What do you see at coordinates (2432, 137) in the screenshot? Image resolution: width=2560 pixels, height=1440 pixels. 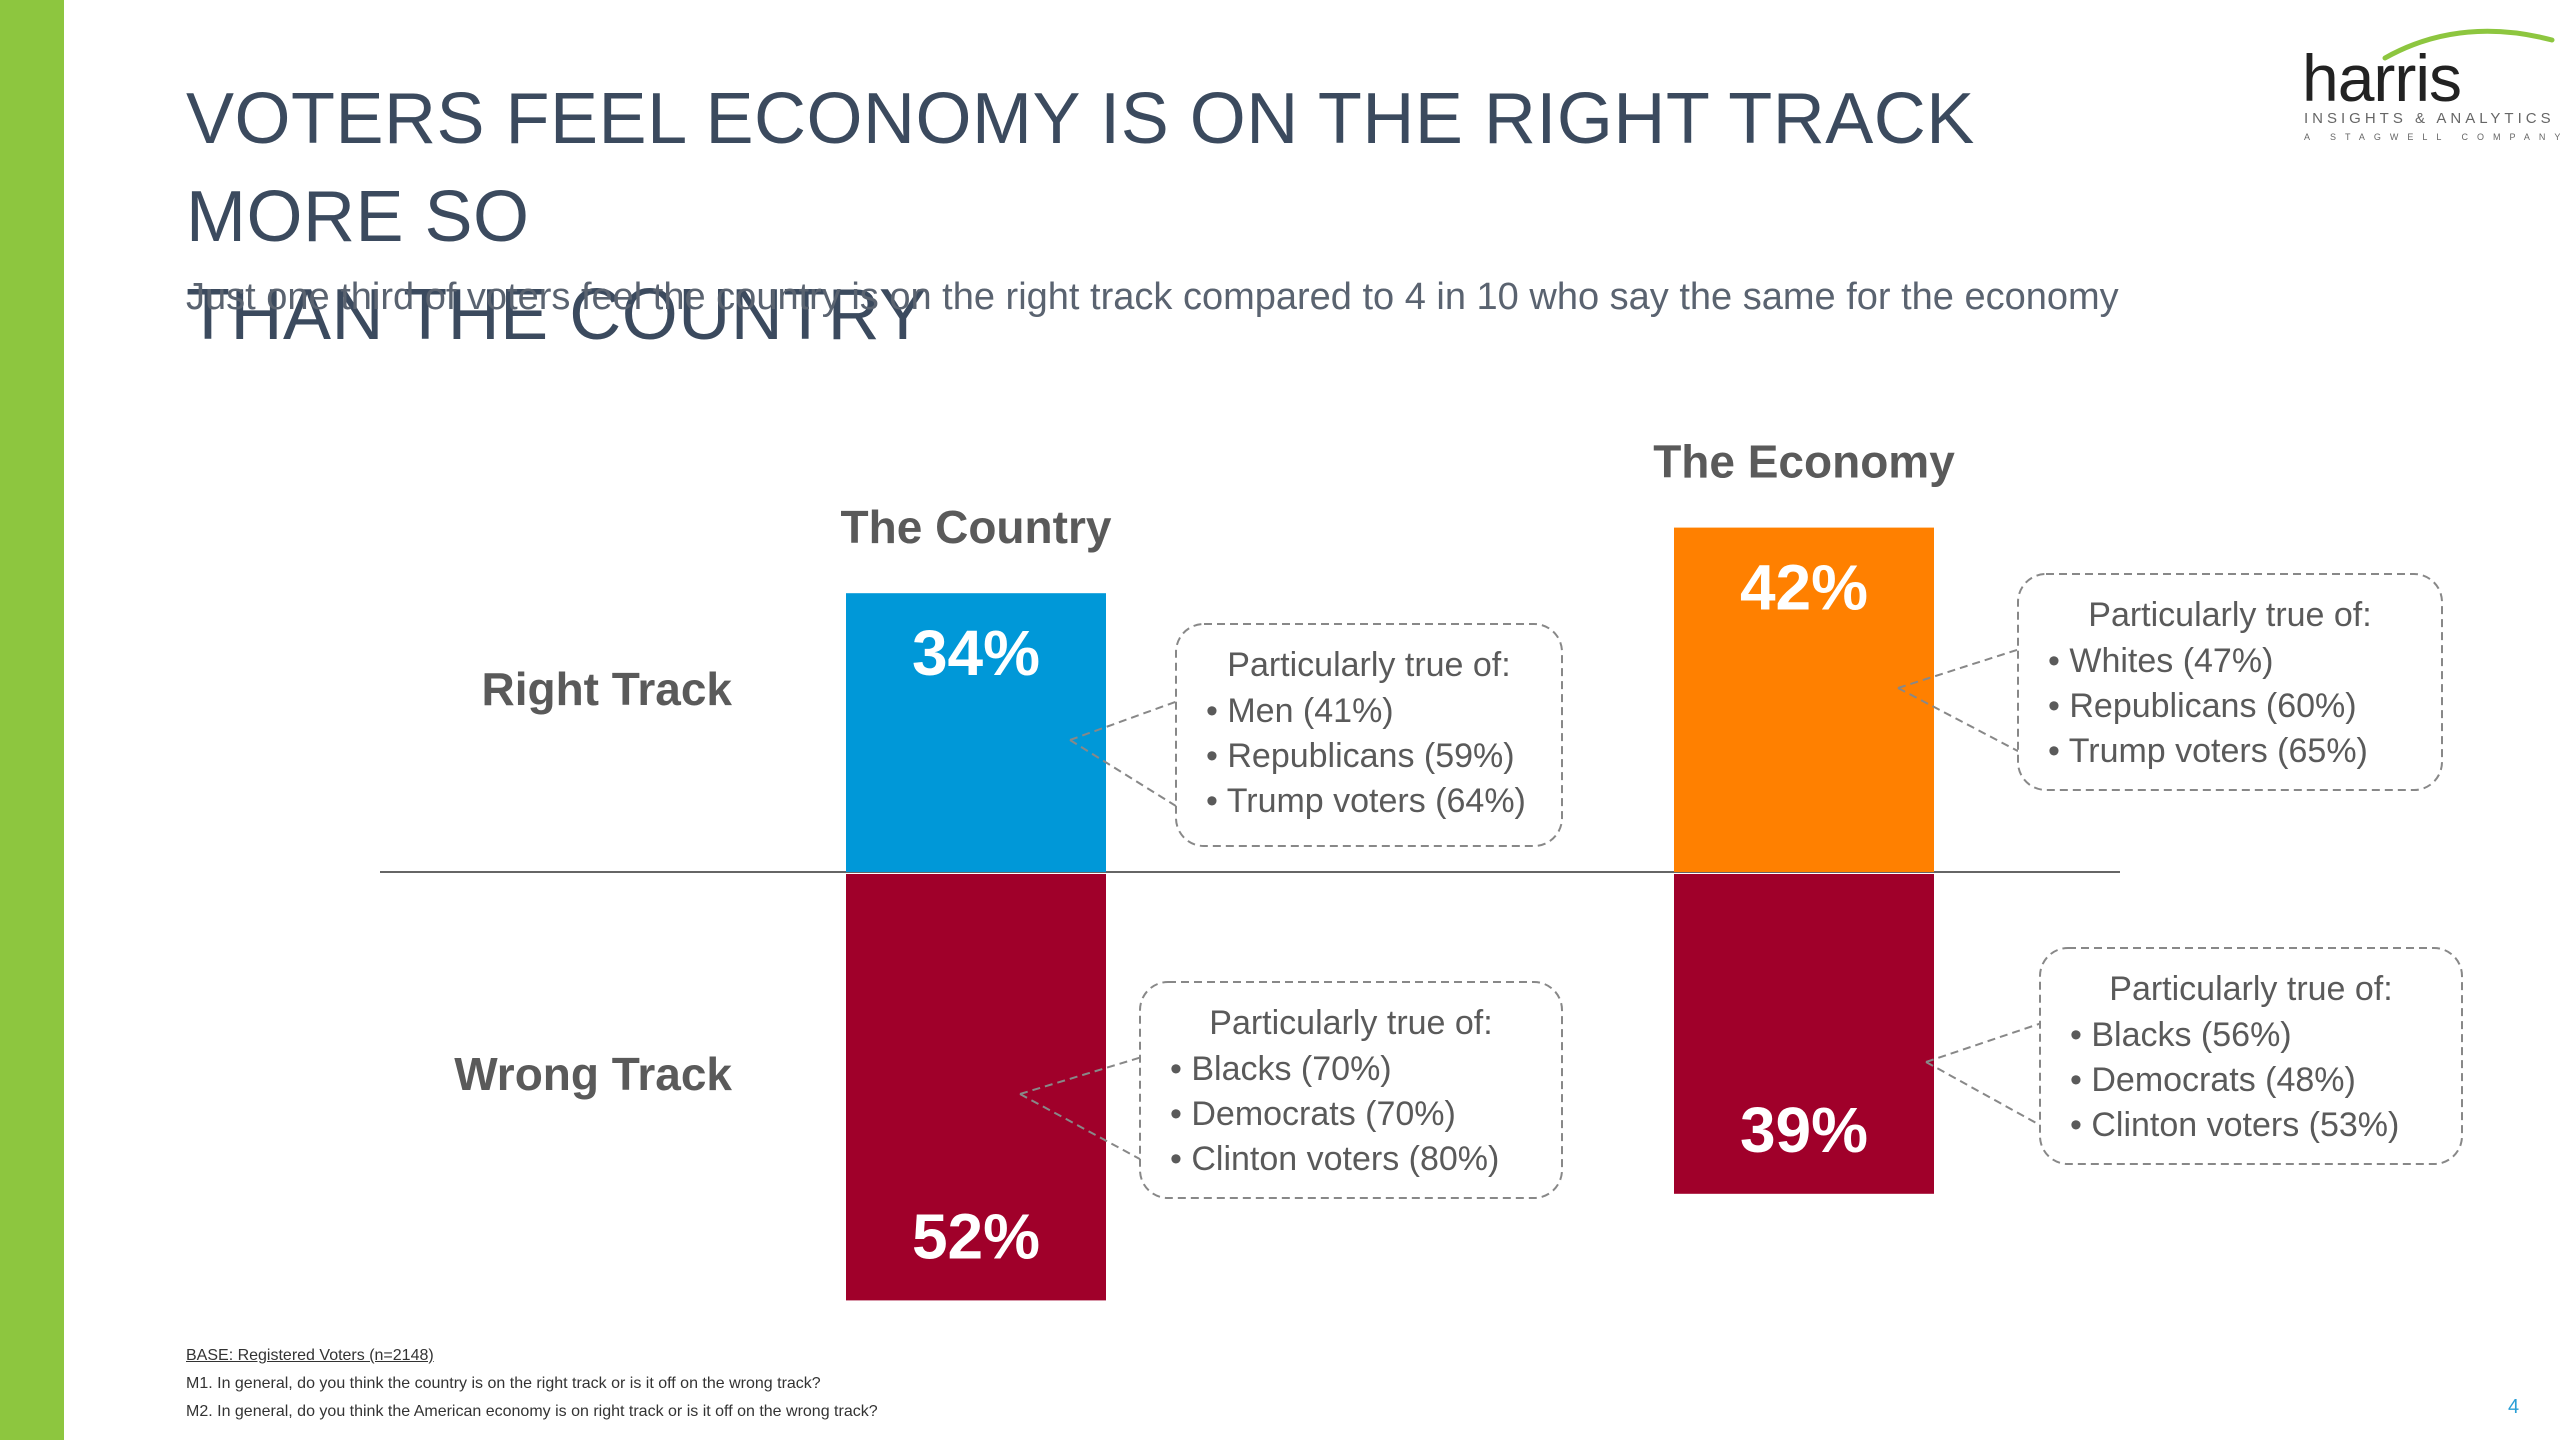 I see `logo-tagline-2: A STAGWELL COMPANY` at bounding box center [2432, 137].